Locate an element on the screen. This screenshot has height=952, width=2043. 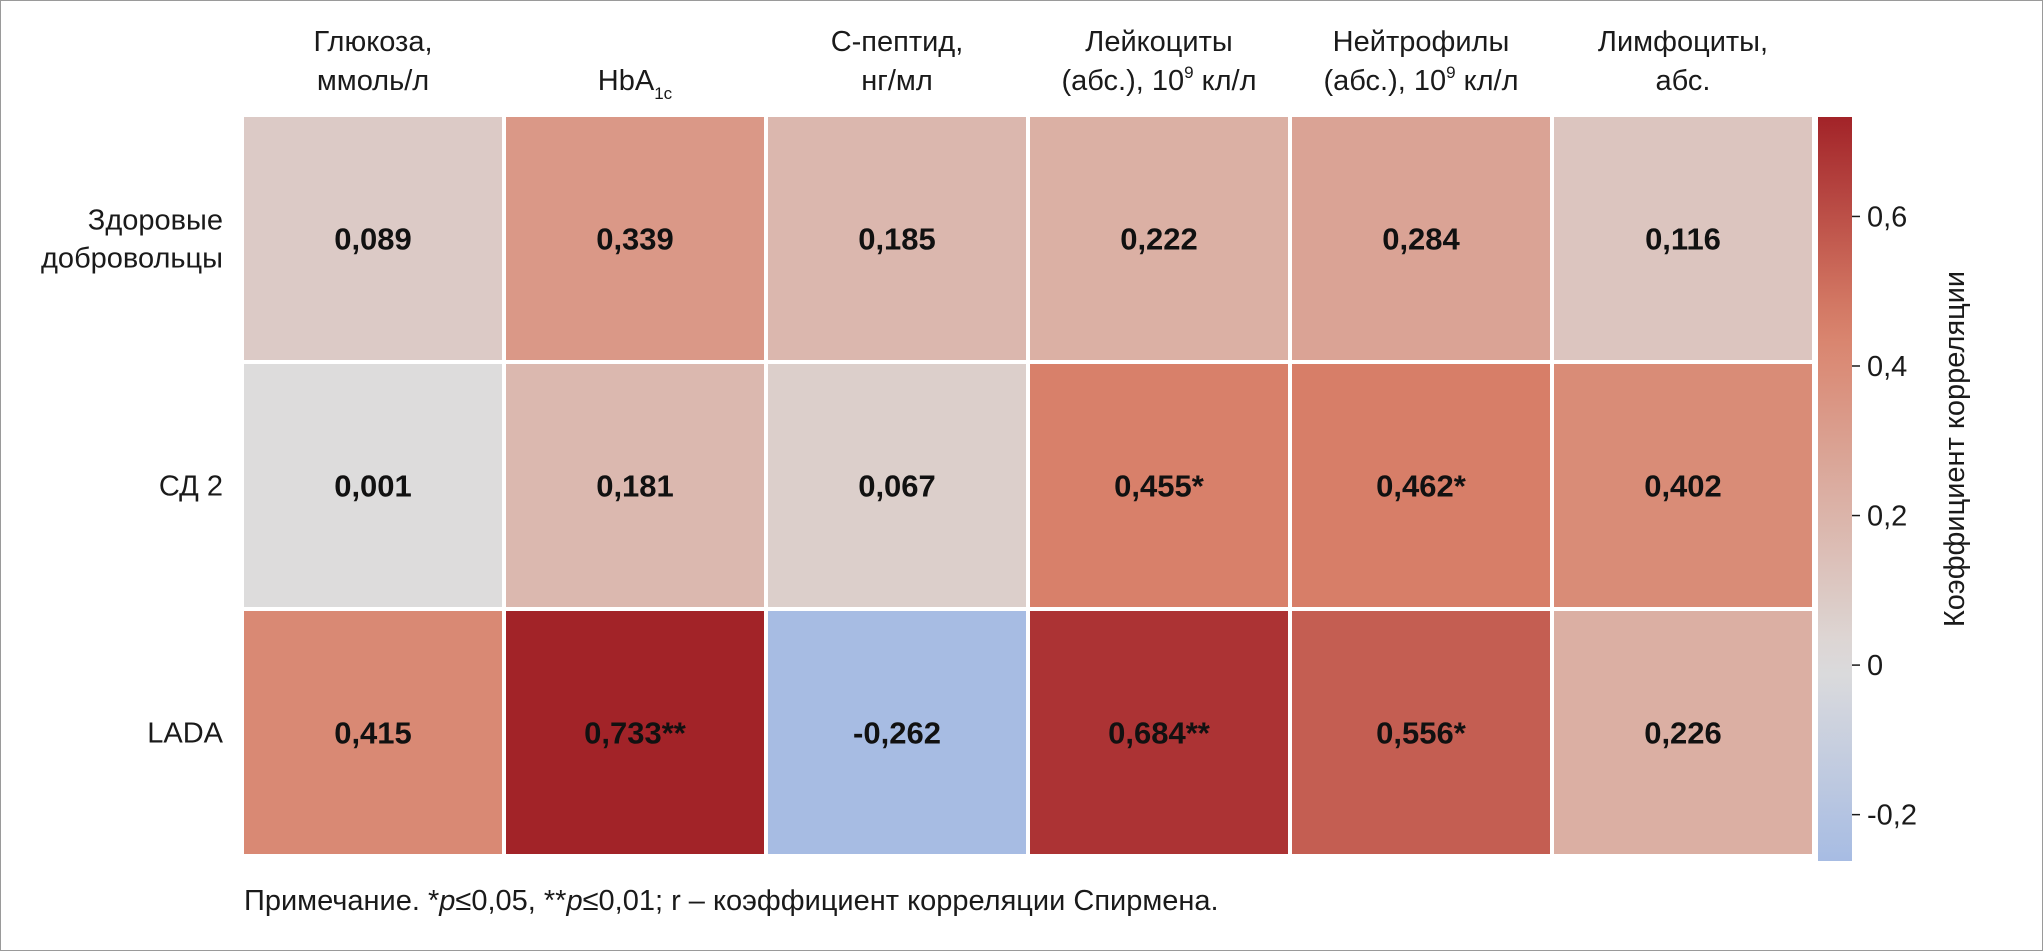
cell-value-label: 0,001 is located at coordinates (373, 486).